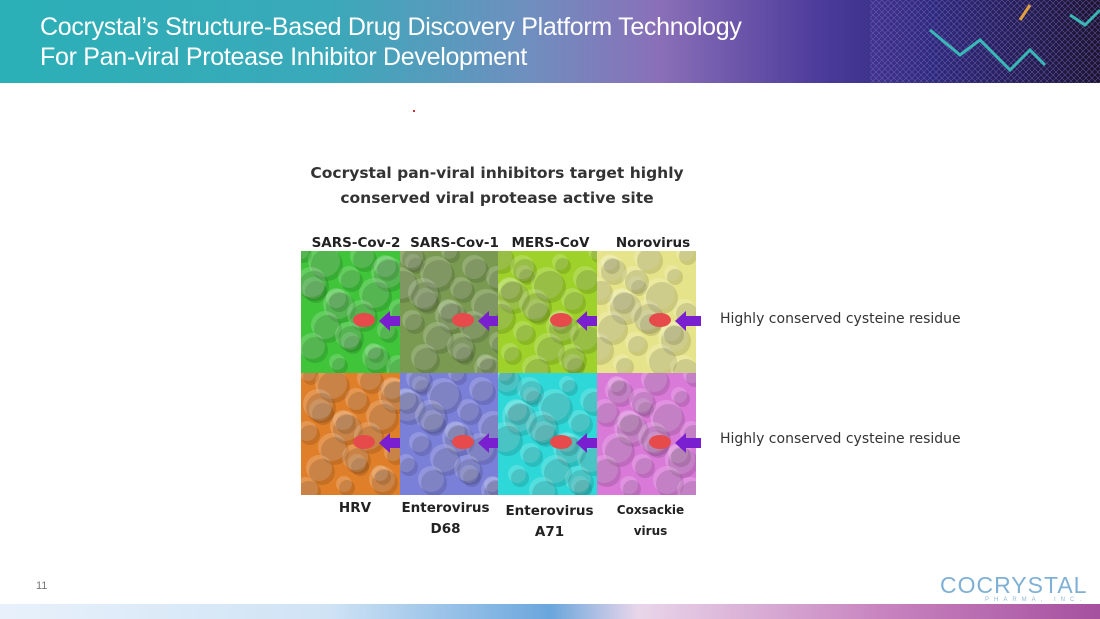  Describe the element at coordinates (355, 508) in the screenshot. I see `label-hrv: HRV` at that location.